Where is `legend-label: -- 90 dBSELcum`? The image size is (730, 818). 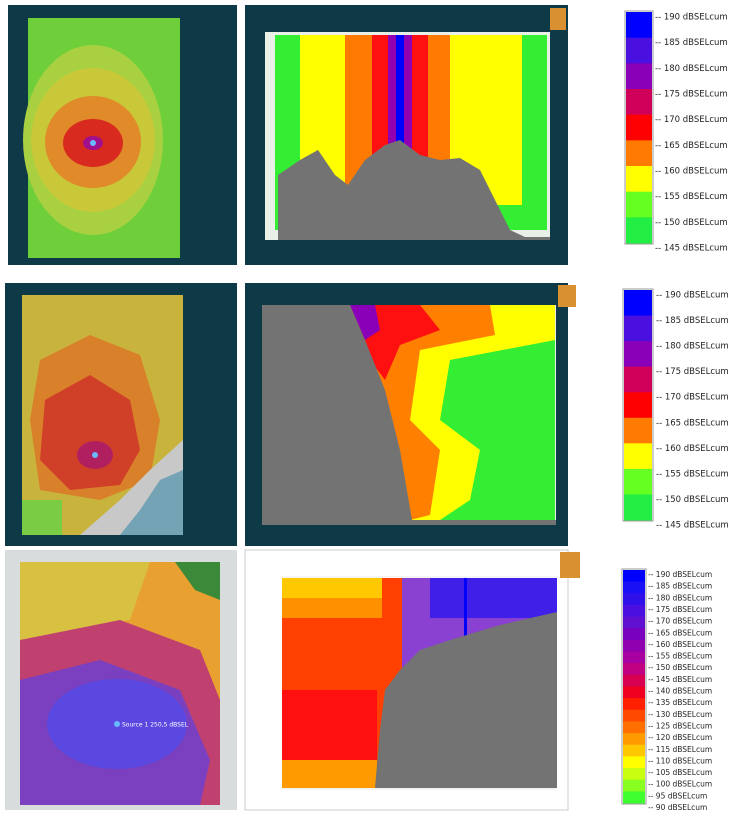
legend-label: -- 90 dBSELcum is located at coordinates (677, 807).